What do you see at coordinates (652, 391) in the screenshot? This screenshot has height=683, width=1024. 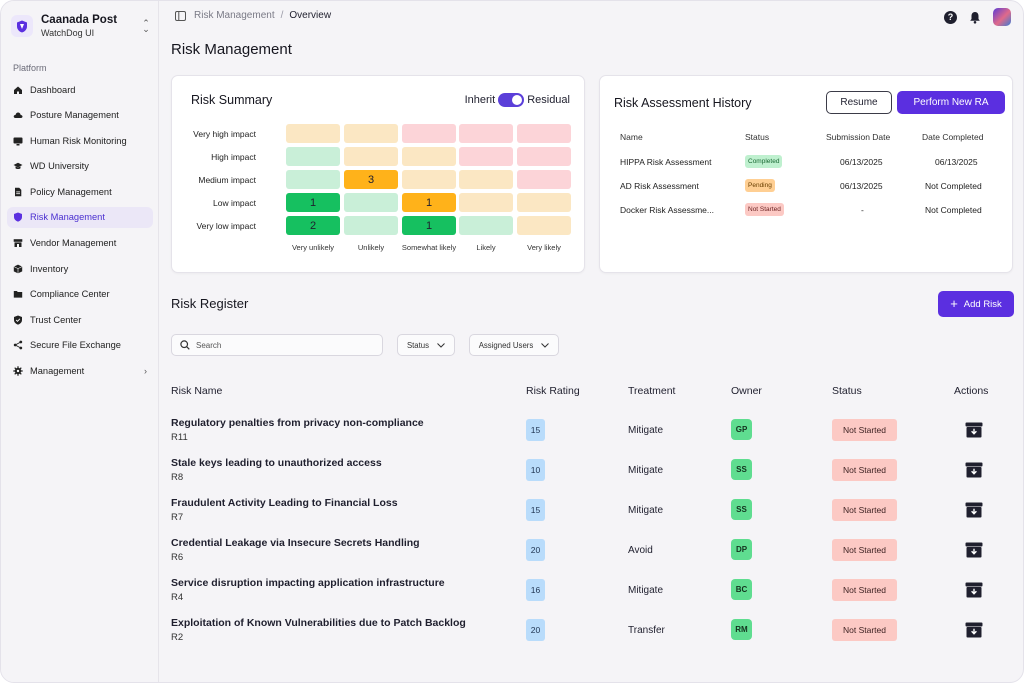 I see `col-header-treatment: Treatment` at bounding box center [652, 391].